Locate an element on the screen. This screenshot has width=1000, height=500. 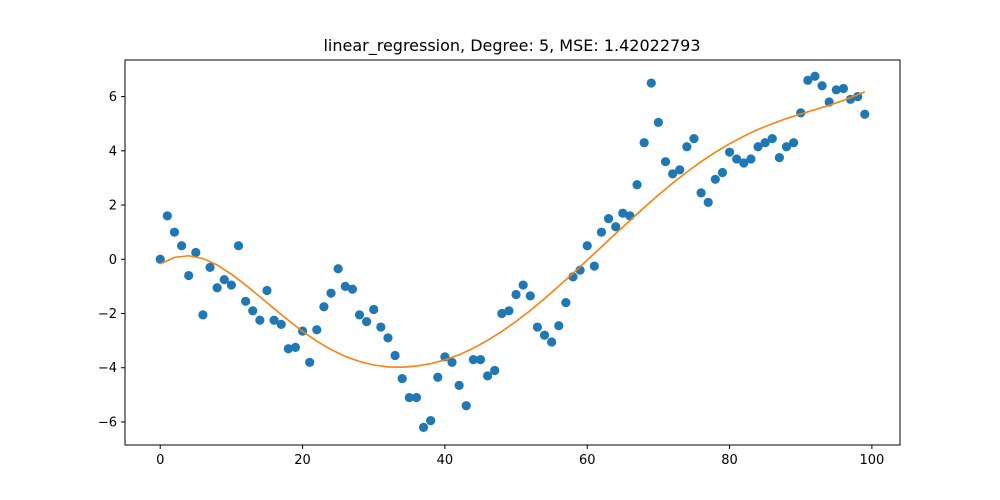
y-tick-label: 0 is located at coordinates (113, 260).